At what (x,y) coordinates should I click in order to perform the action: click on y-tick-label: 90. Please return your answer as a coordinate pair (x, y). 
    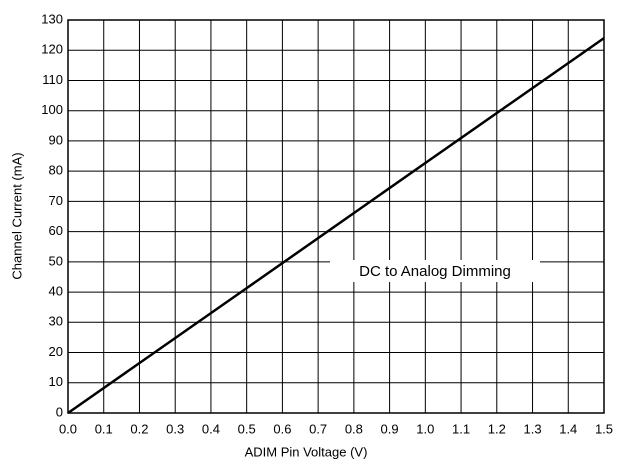
    Looking at the image, I should click on (56, 139).